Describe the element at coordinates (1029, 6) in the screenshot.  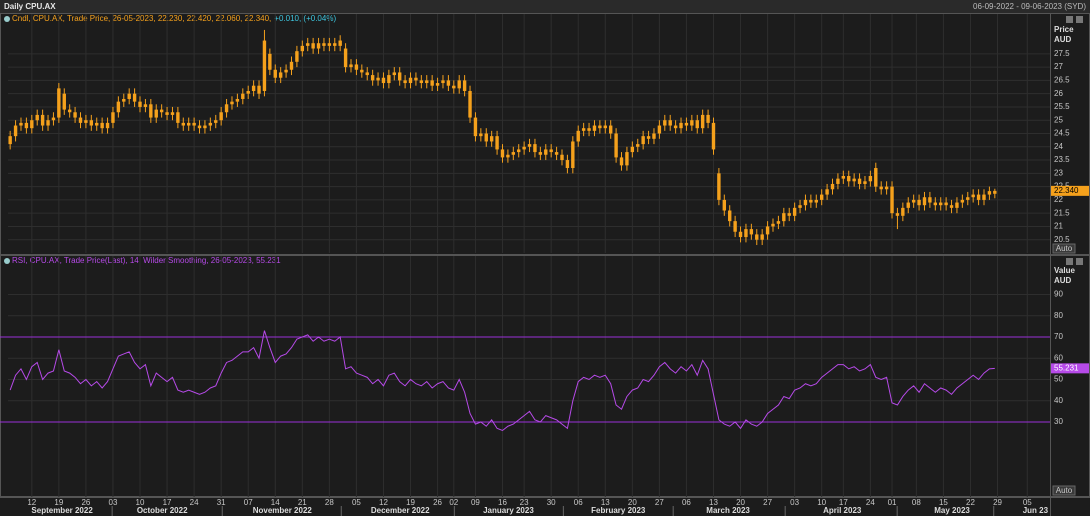
I see `header-range: 06-09-2022 - 09-06-2023 (SYD)` at that location.